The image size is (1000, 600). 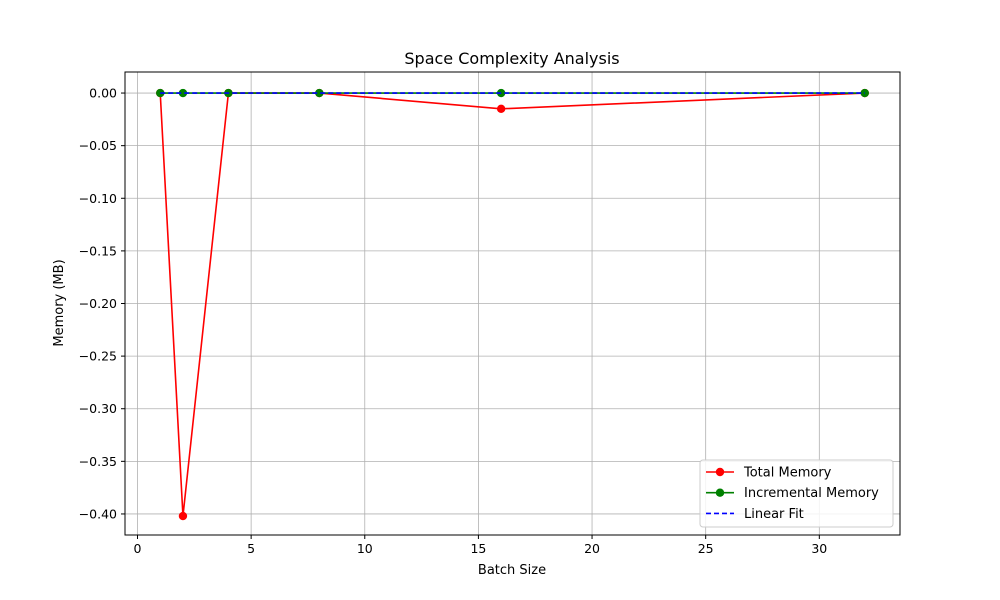 I want to click on y-tick-label: −0.10, so click(x=98, y=198).